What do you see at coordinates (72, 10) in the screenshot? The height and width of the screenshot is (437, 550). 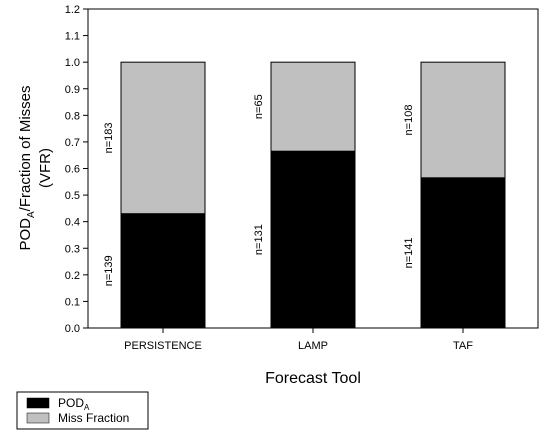 I see `y-tick-label: 1.2` at bounding box center [72, 10].